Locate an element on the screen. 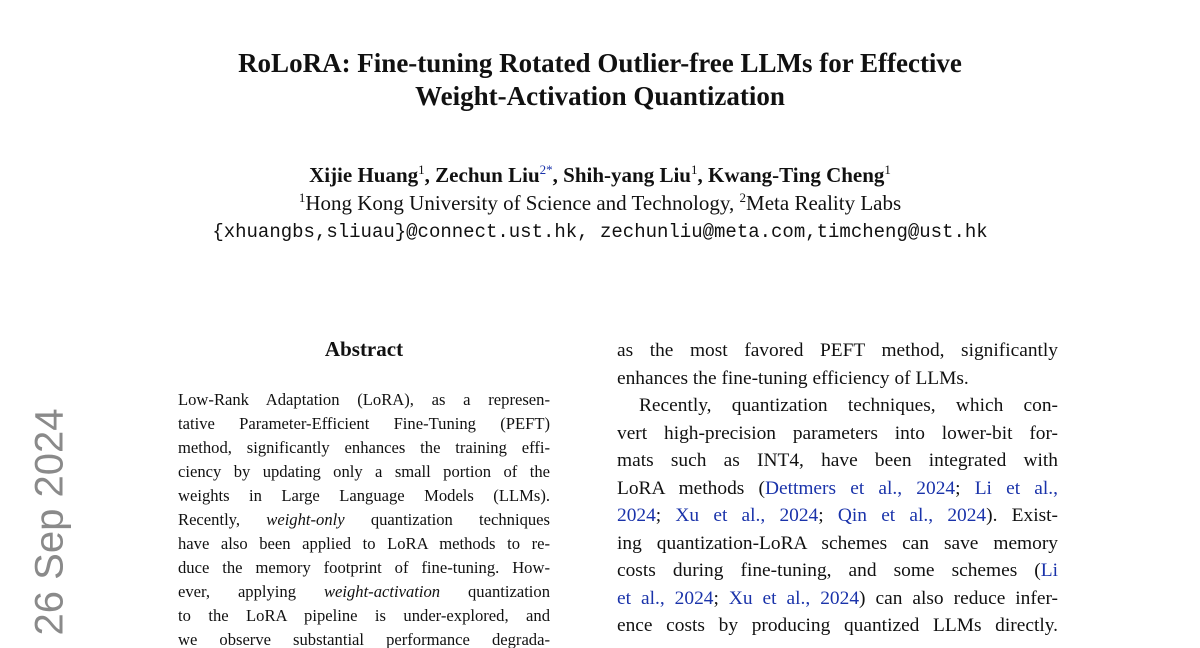 The width and height of the screenshot is (1200, 648). citation-link: Dettmers et al., 2024 is located at coordinates (860, 488).